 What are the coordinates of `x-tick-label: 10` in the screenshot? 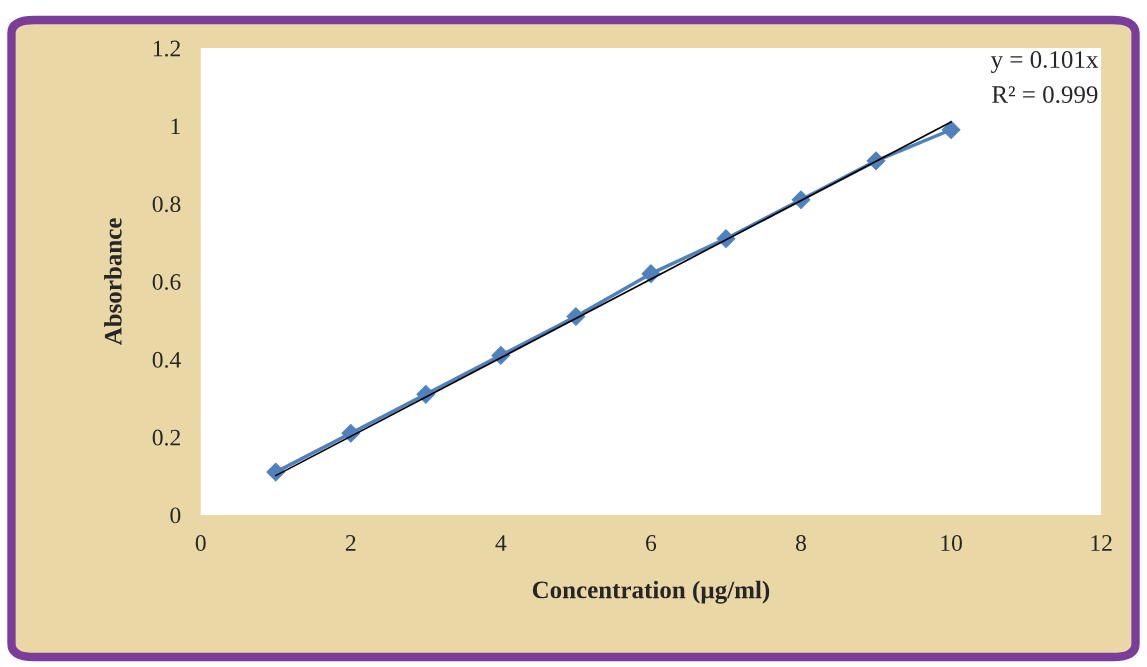 It's located at (951, 543).